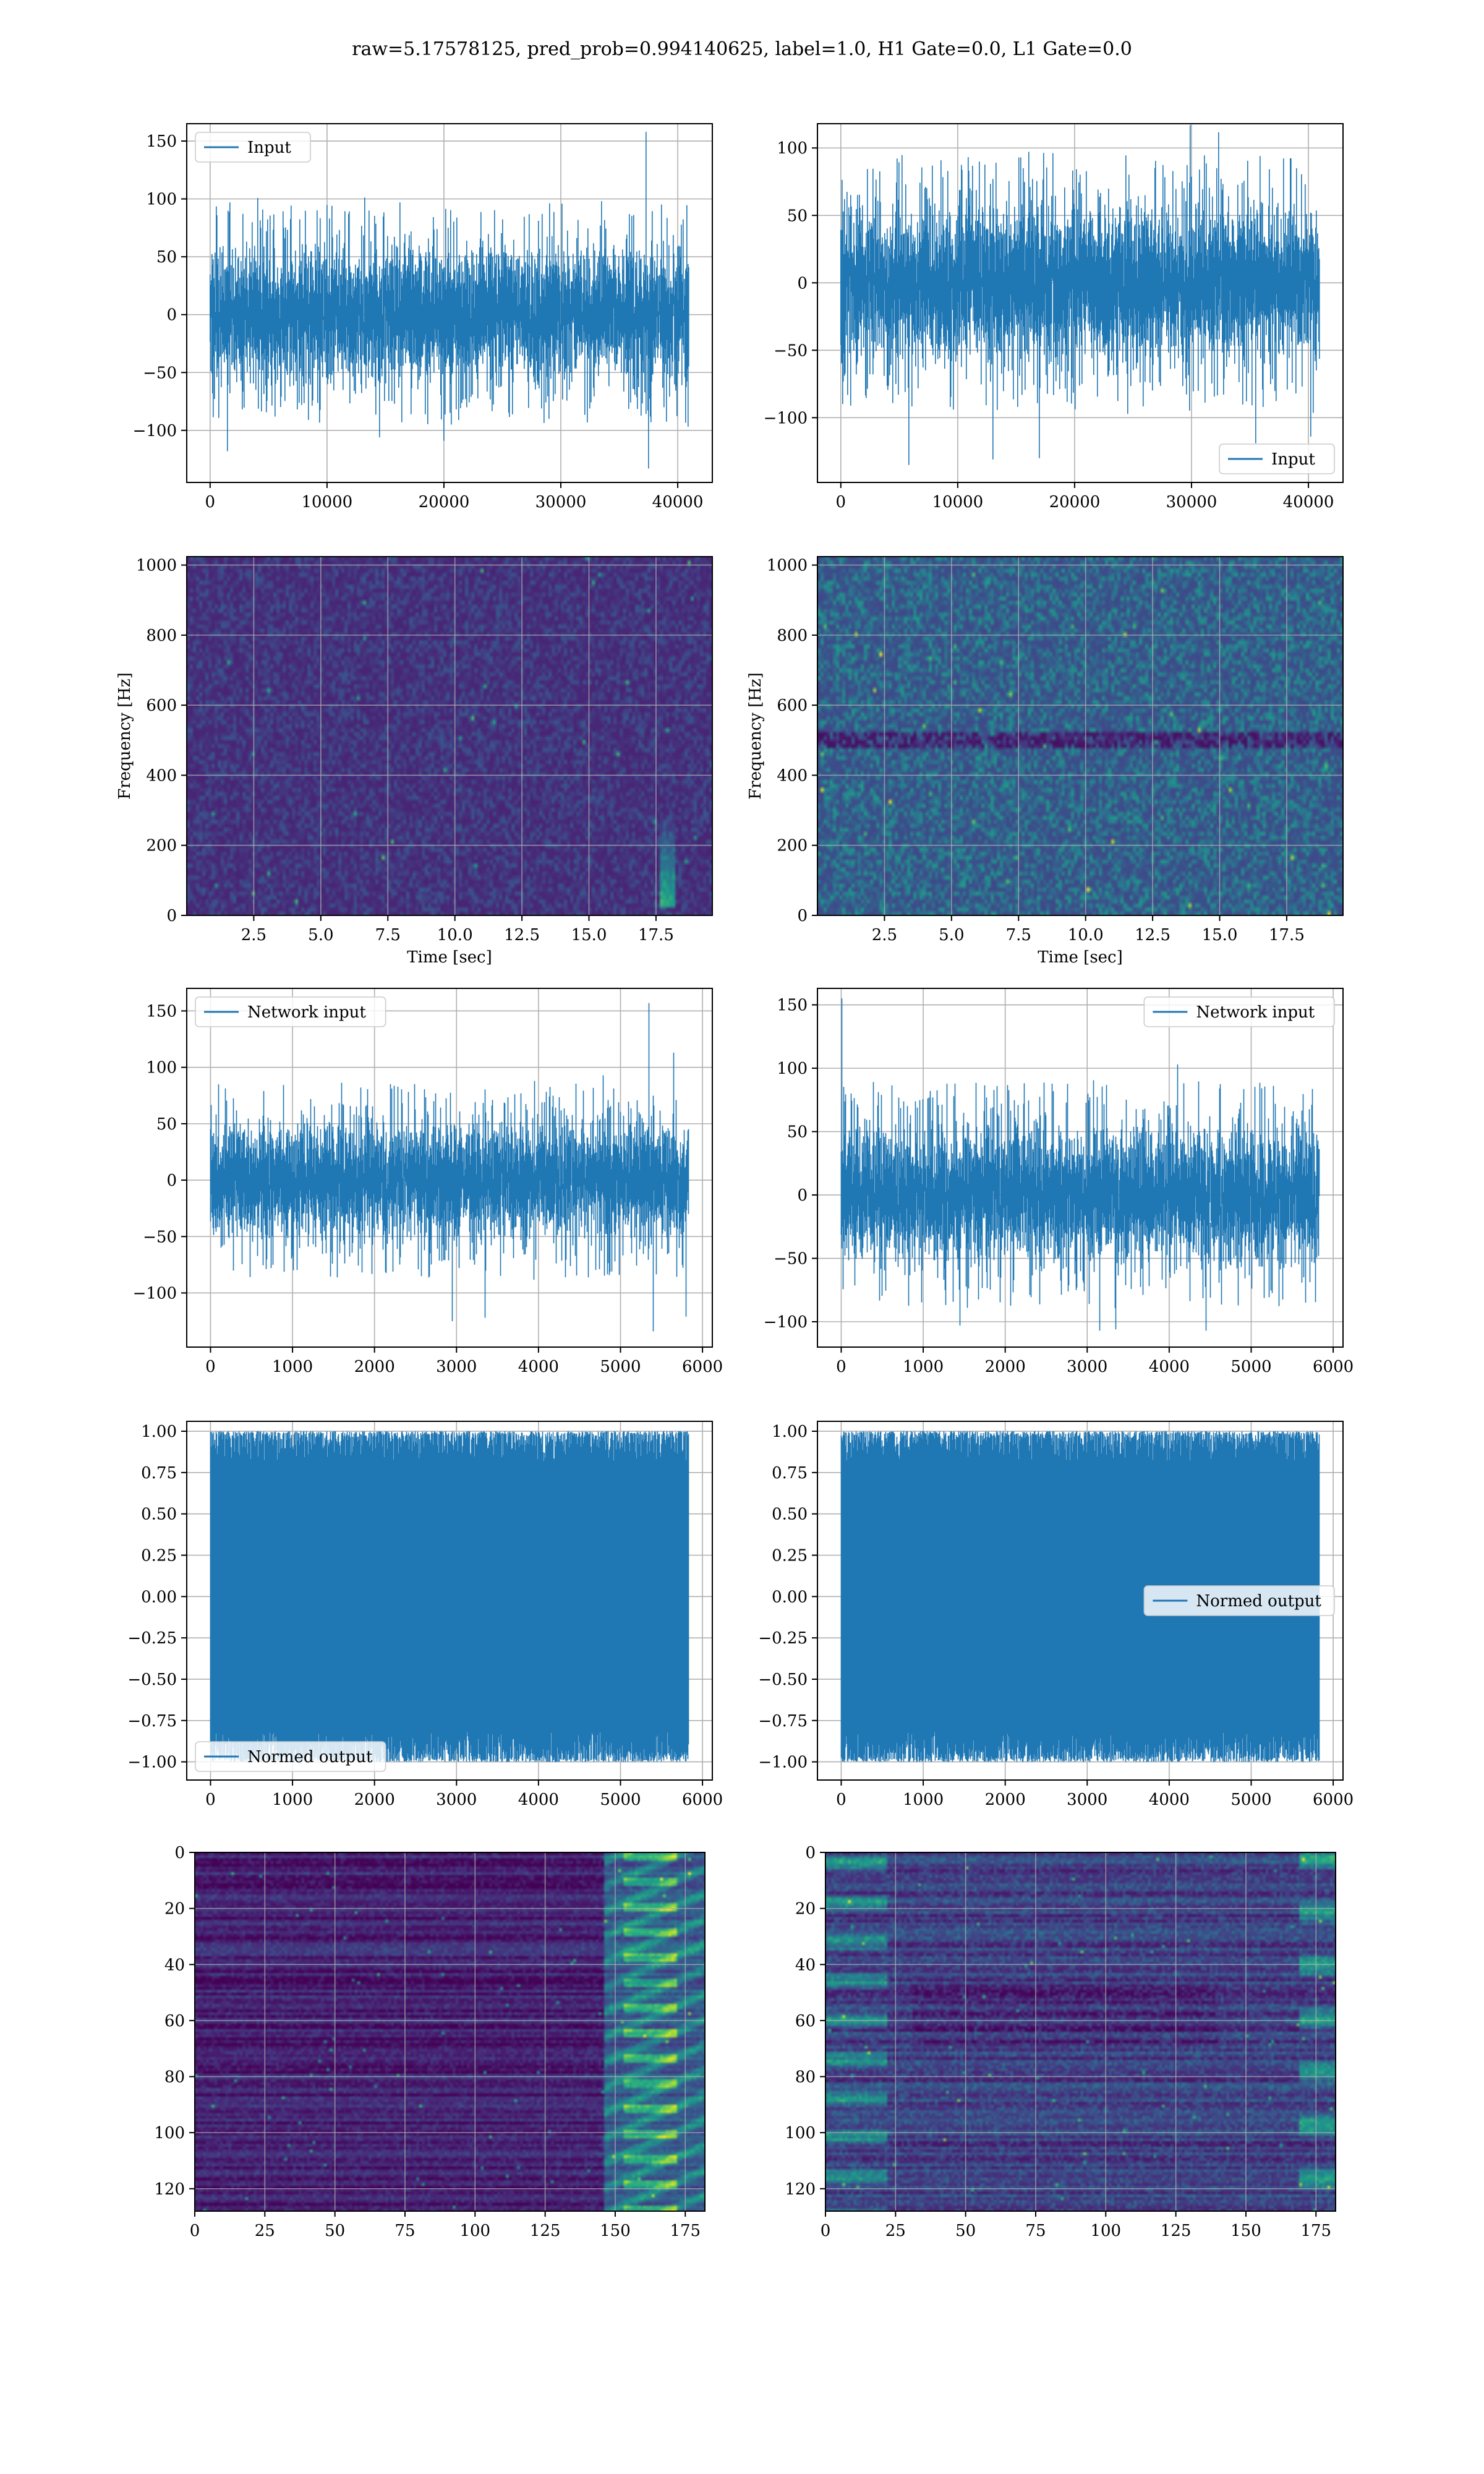 The height and width of the screenshot is (2474, 1484). Describe the element at coordinates (1250, 1367) in the screenshot. I see `x-tick-label: 5000` at that location.